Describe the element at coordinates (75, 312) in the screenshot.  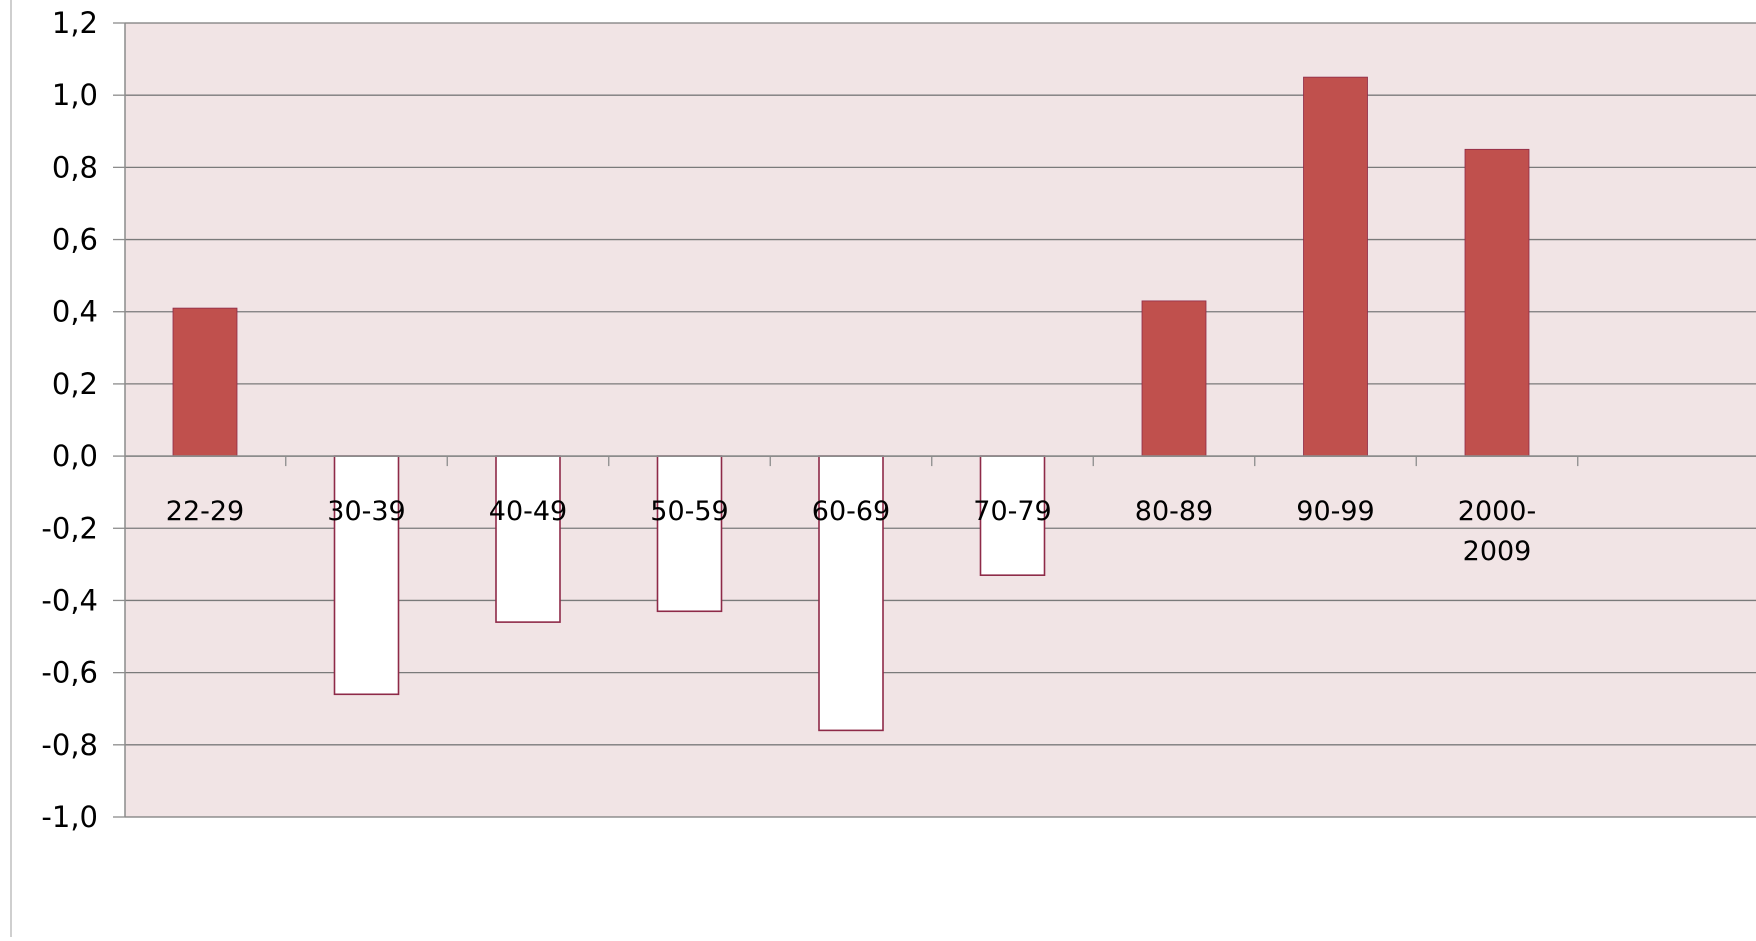
I see `y-tick-label: 0,4` at that location.